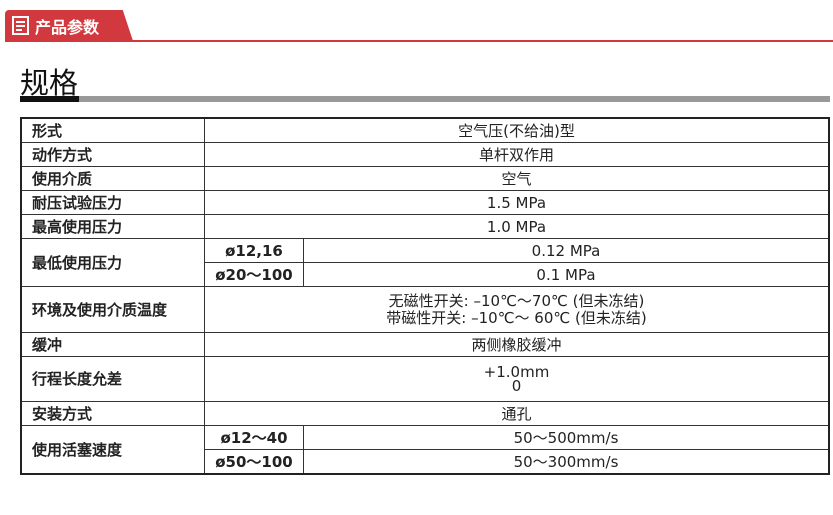  What do you see at coordinates (419, 41) in the screenshot?
I see `divider` at bounding box center [419, 41].